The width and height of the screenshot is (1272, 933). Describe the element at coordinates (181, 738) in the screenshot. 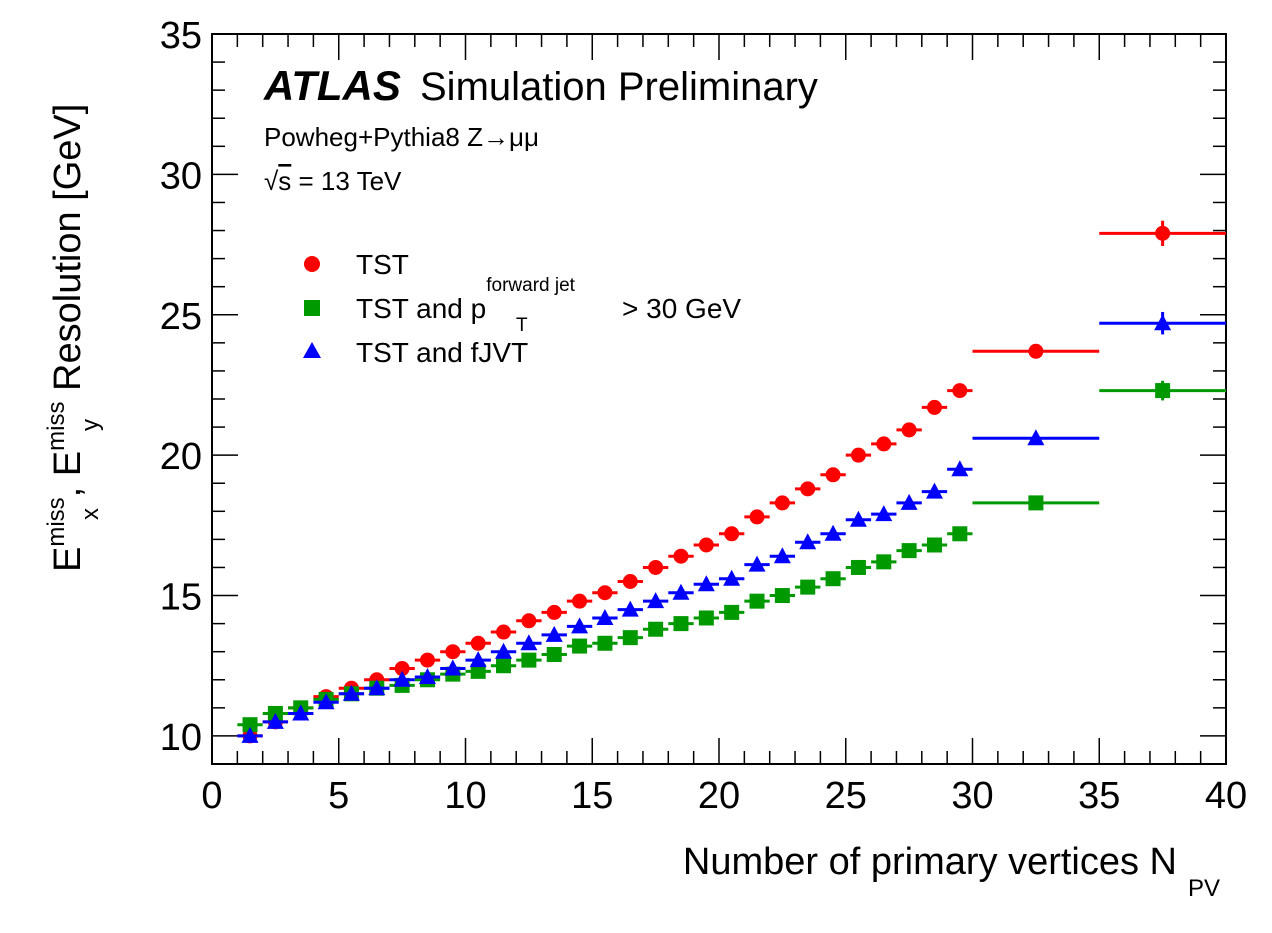

I see `y-tick-label: 10` at that location.